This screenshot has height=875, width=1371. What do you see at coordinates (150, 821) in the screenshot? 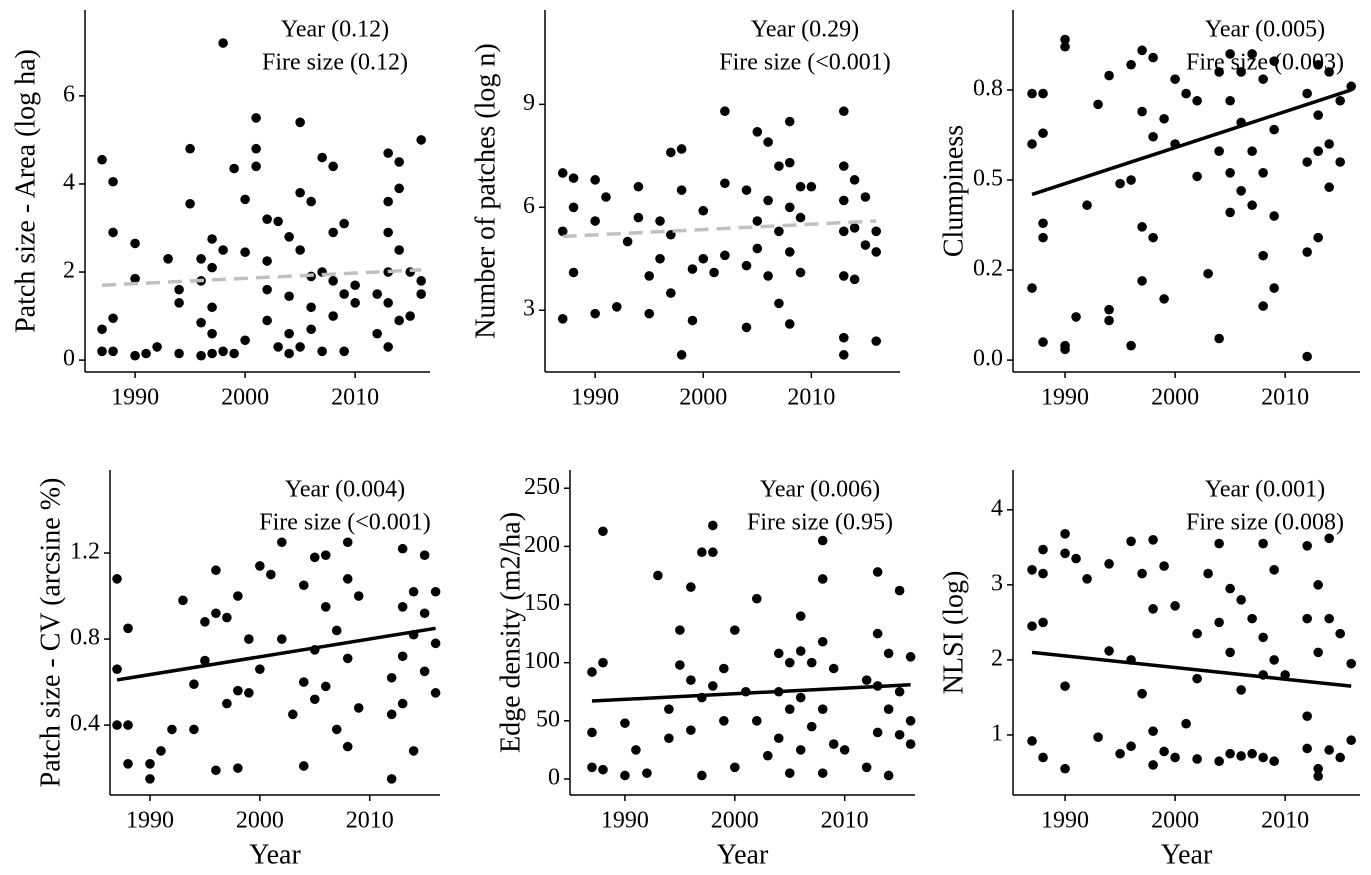
I see `x-tick-label: 1990` at bounding box center [150, 821].